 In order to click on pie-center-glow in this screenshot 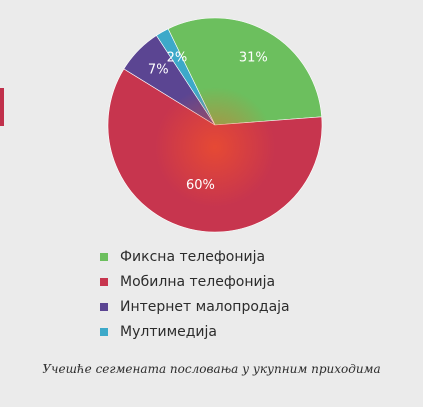, I will do `click(215, 147)`.